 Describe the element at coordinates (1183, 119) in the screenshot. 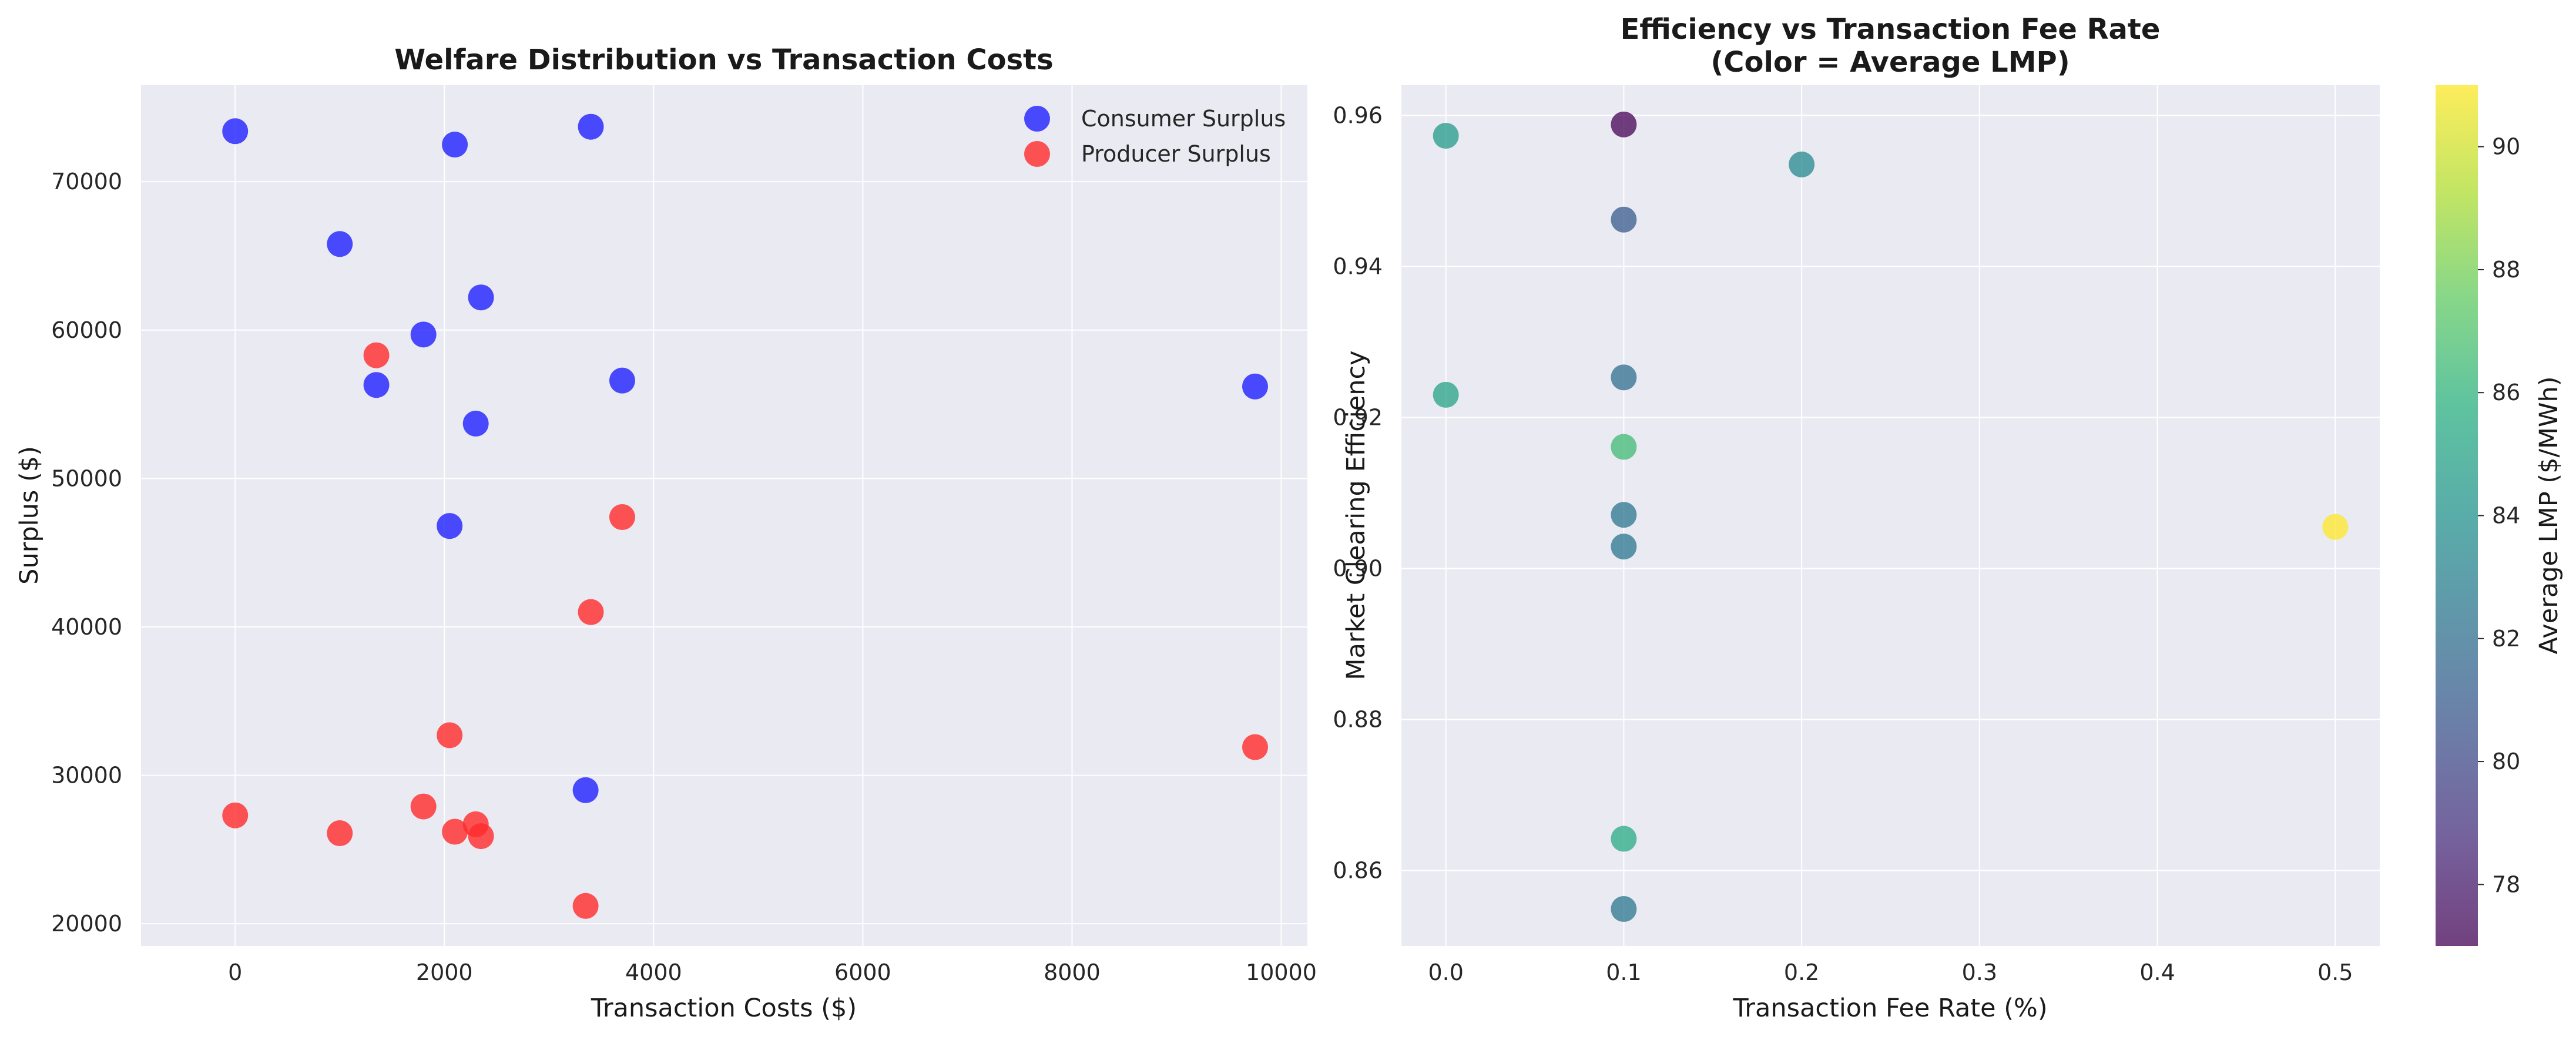

I see `legend-label-consumer: Consumer Surplus` at that location.